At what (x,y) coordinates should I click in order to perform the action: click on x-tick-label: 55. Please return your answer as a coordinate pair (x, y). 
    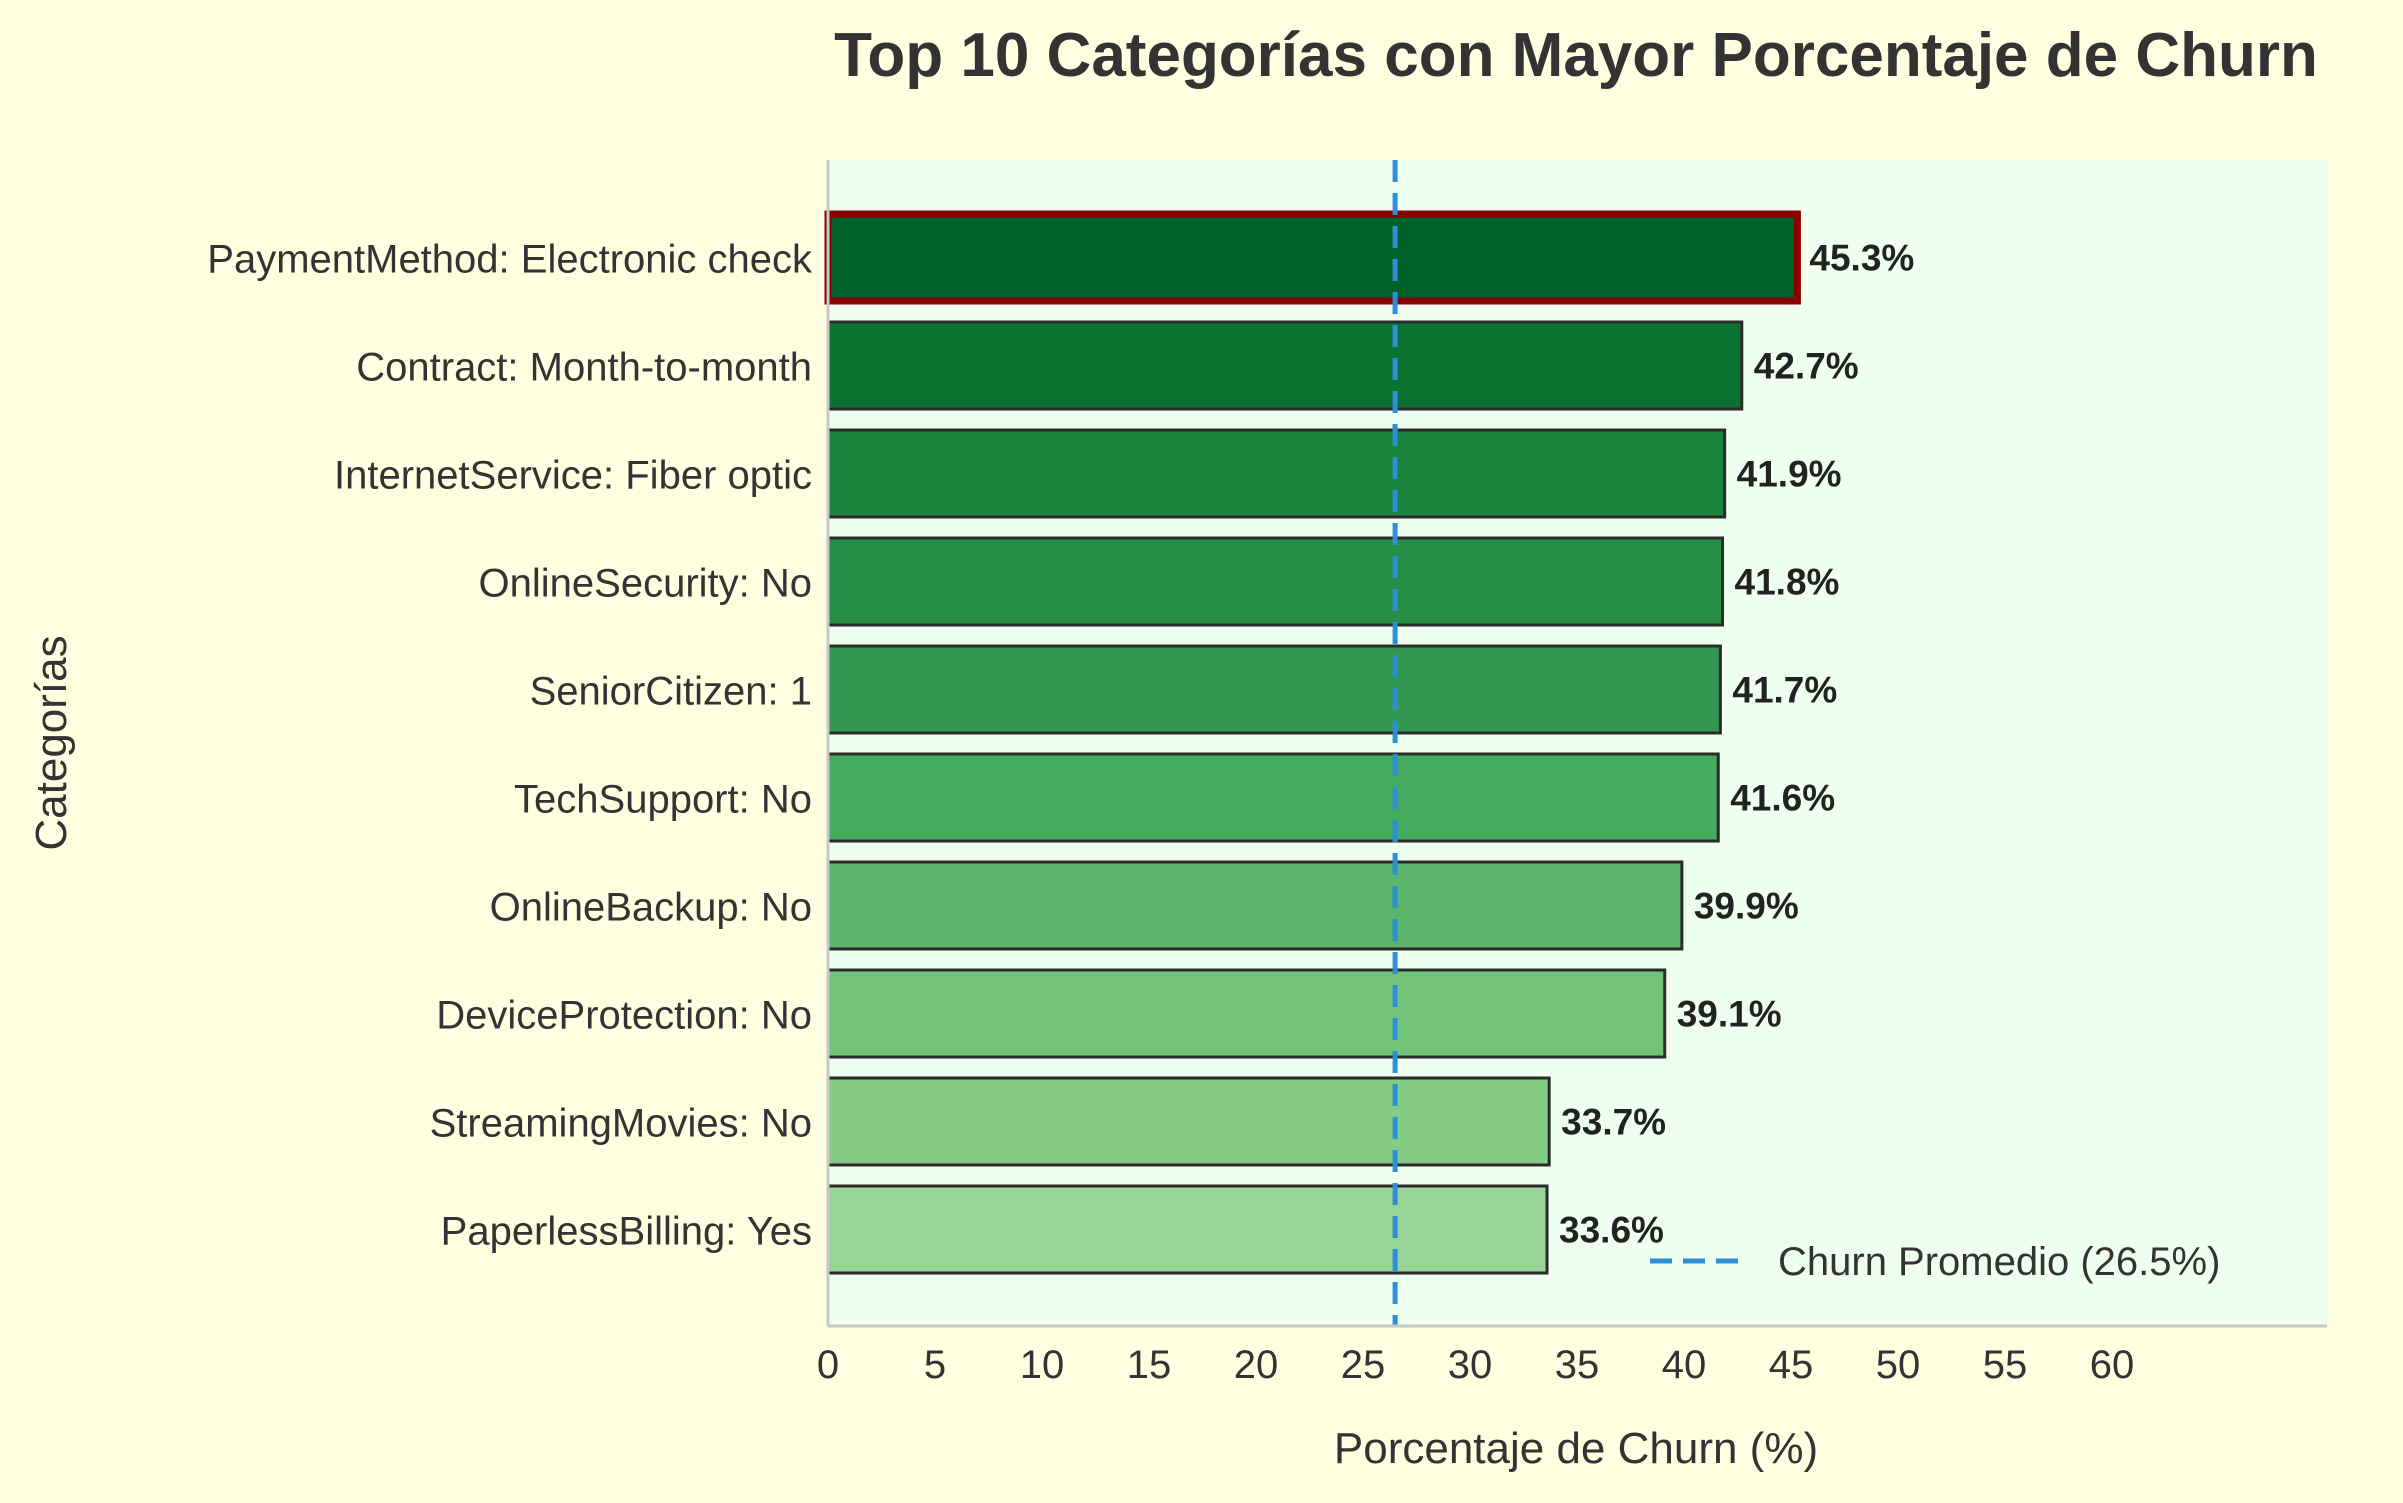
    Looking at the image, I should click on (2005, 1365).